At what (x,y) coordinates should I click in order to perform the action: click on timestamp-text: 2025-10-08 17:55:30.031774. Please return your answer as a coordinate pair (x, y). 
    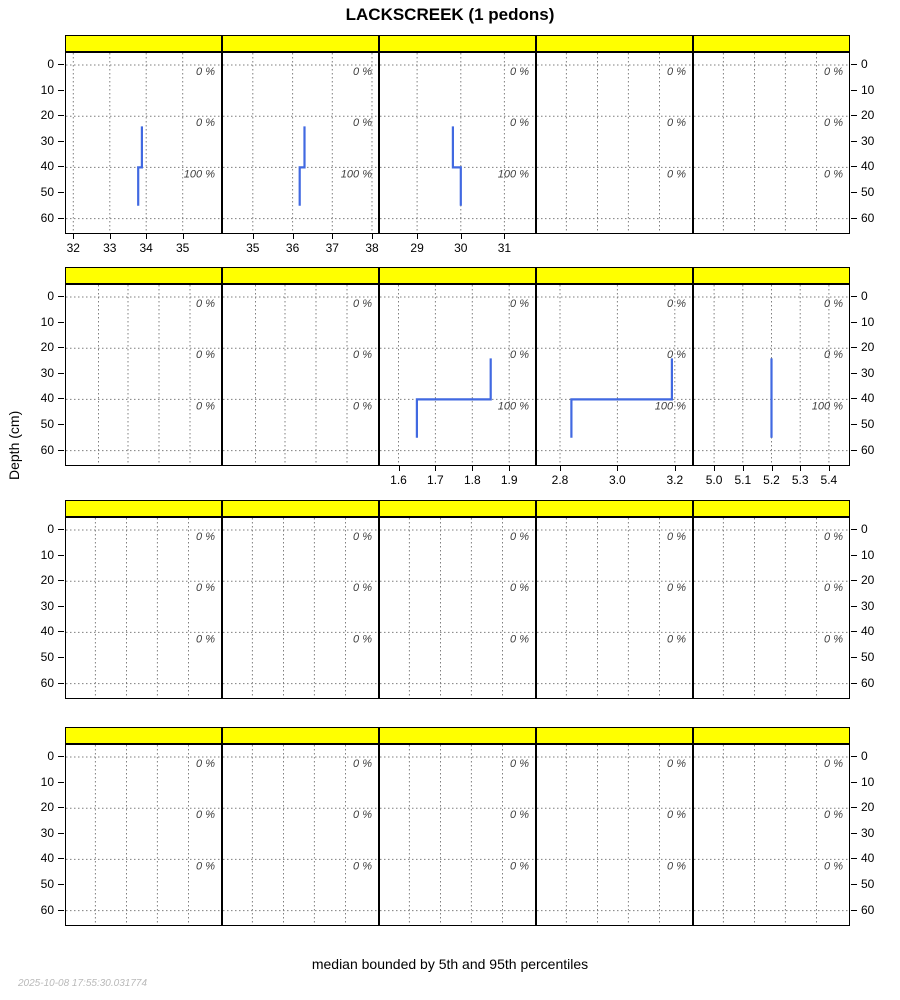
    Looking at the image, I should click on (83, 983).